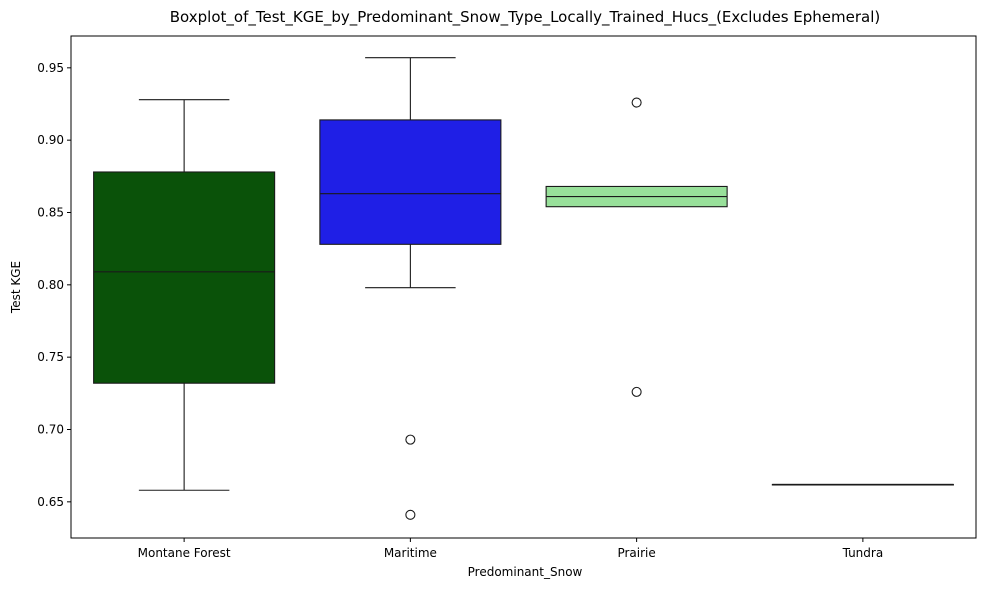 Image resolution: width=989 pixels, height=590 pixels. I want to click on x-axis-label: Predominant_Snow, so click(525, 572).